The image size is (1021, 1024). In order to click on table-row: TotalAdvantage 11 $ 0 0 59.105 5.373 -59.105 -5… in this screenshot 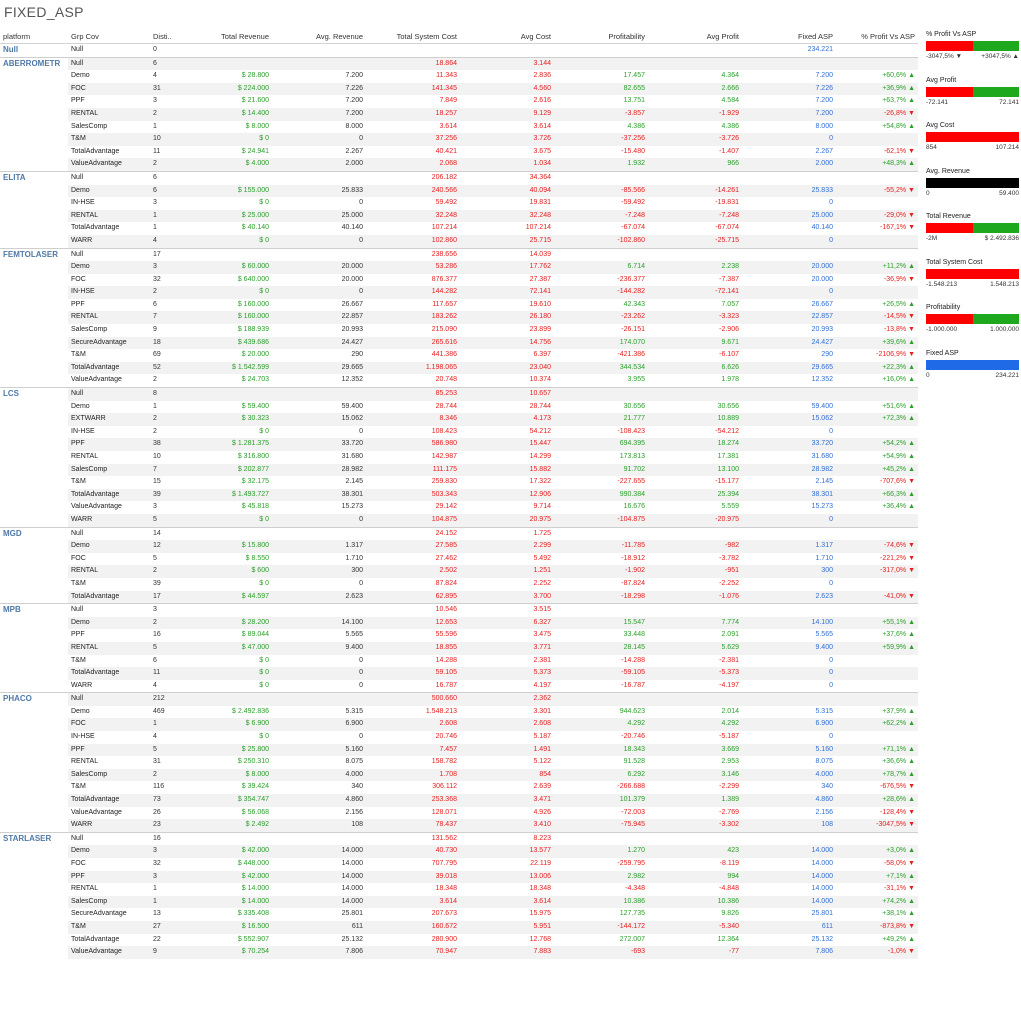, I will do `click(459, 673)`.